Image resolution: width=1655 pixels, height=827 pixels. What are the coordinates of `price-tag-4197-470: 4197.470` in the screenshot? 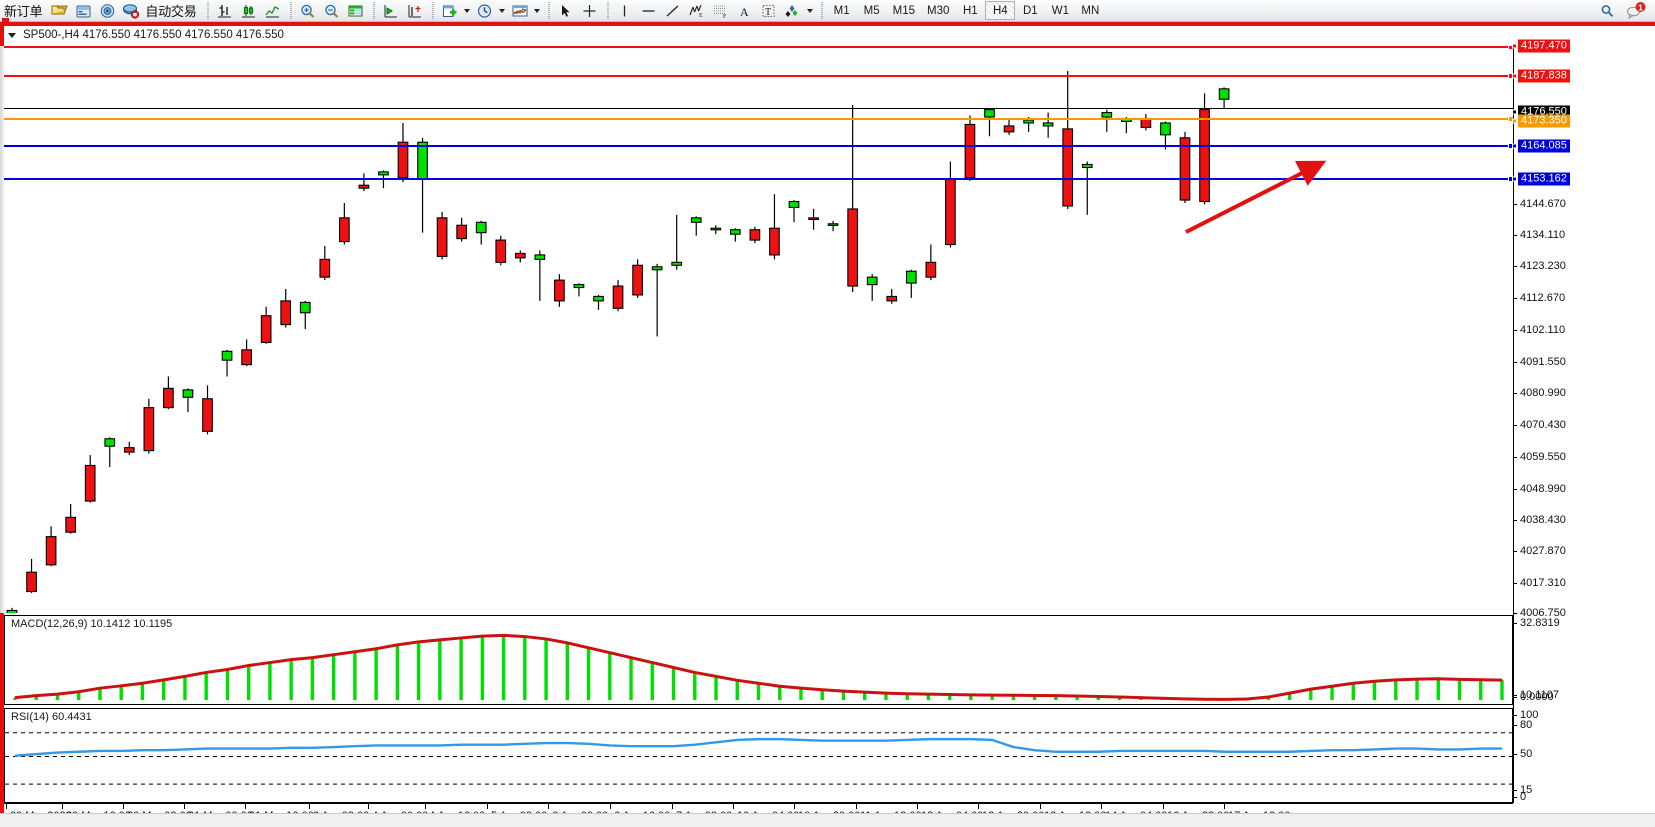 It's located at (1541, 46).